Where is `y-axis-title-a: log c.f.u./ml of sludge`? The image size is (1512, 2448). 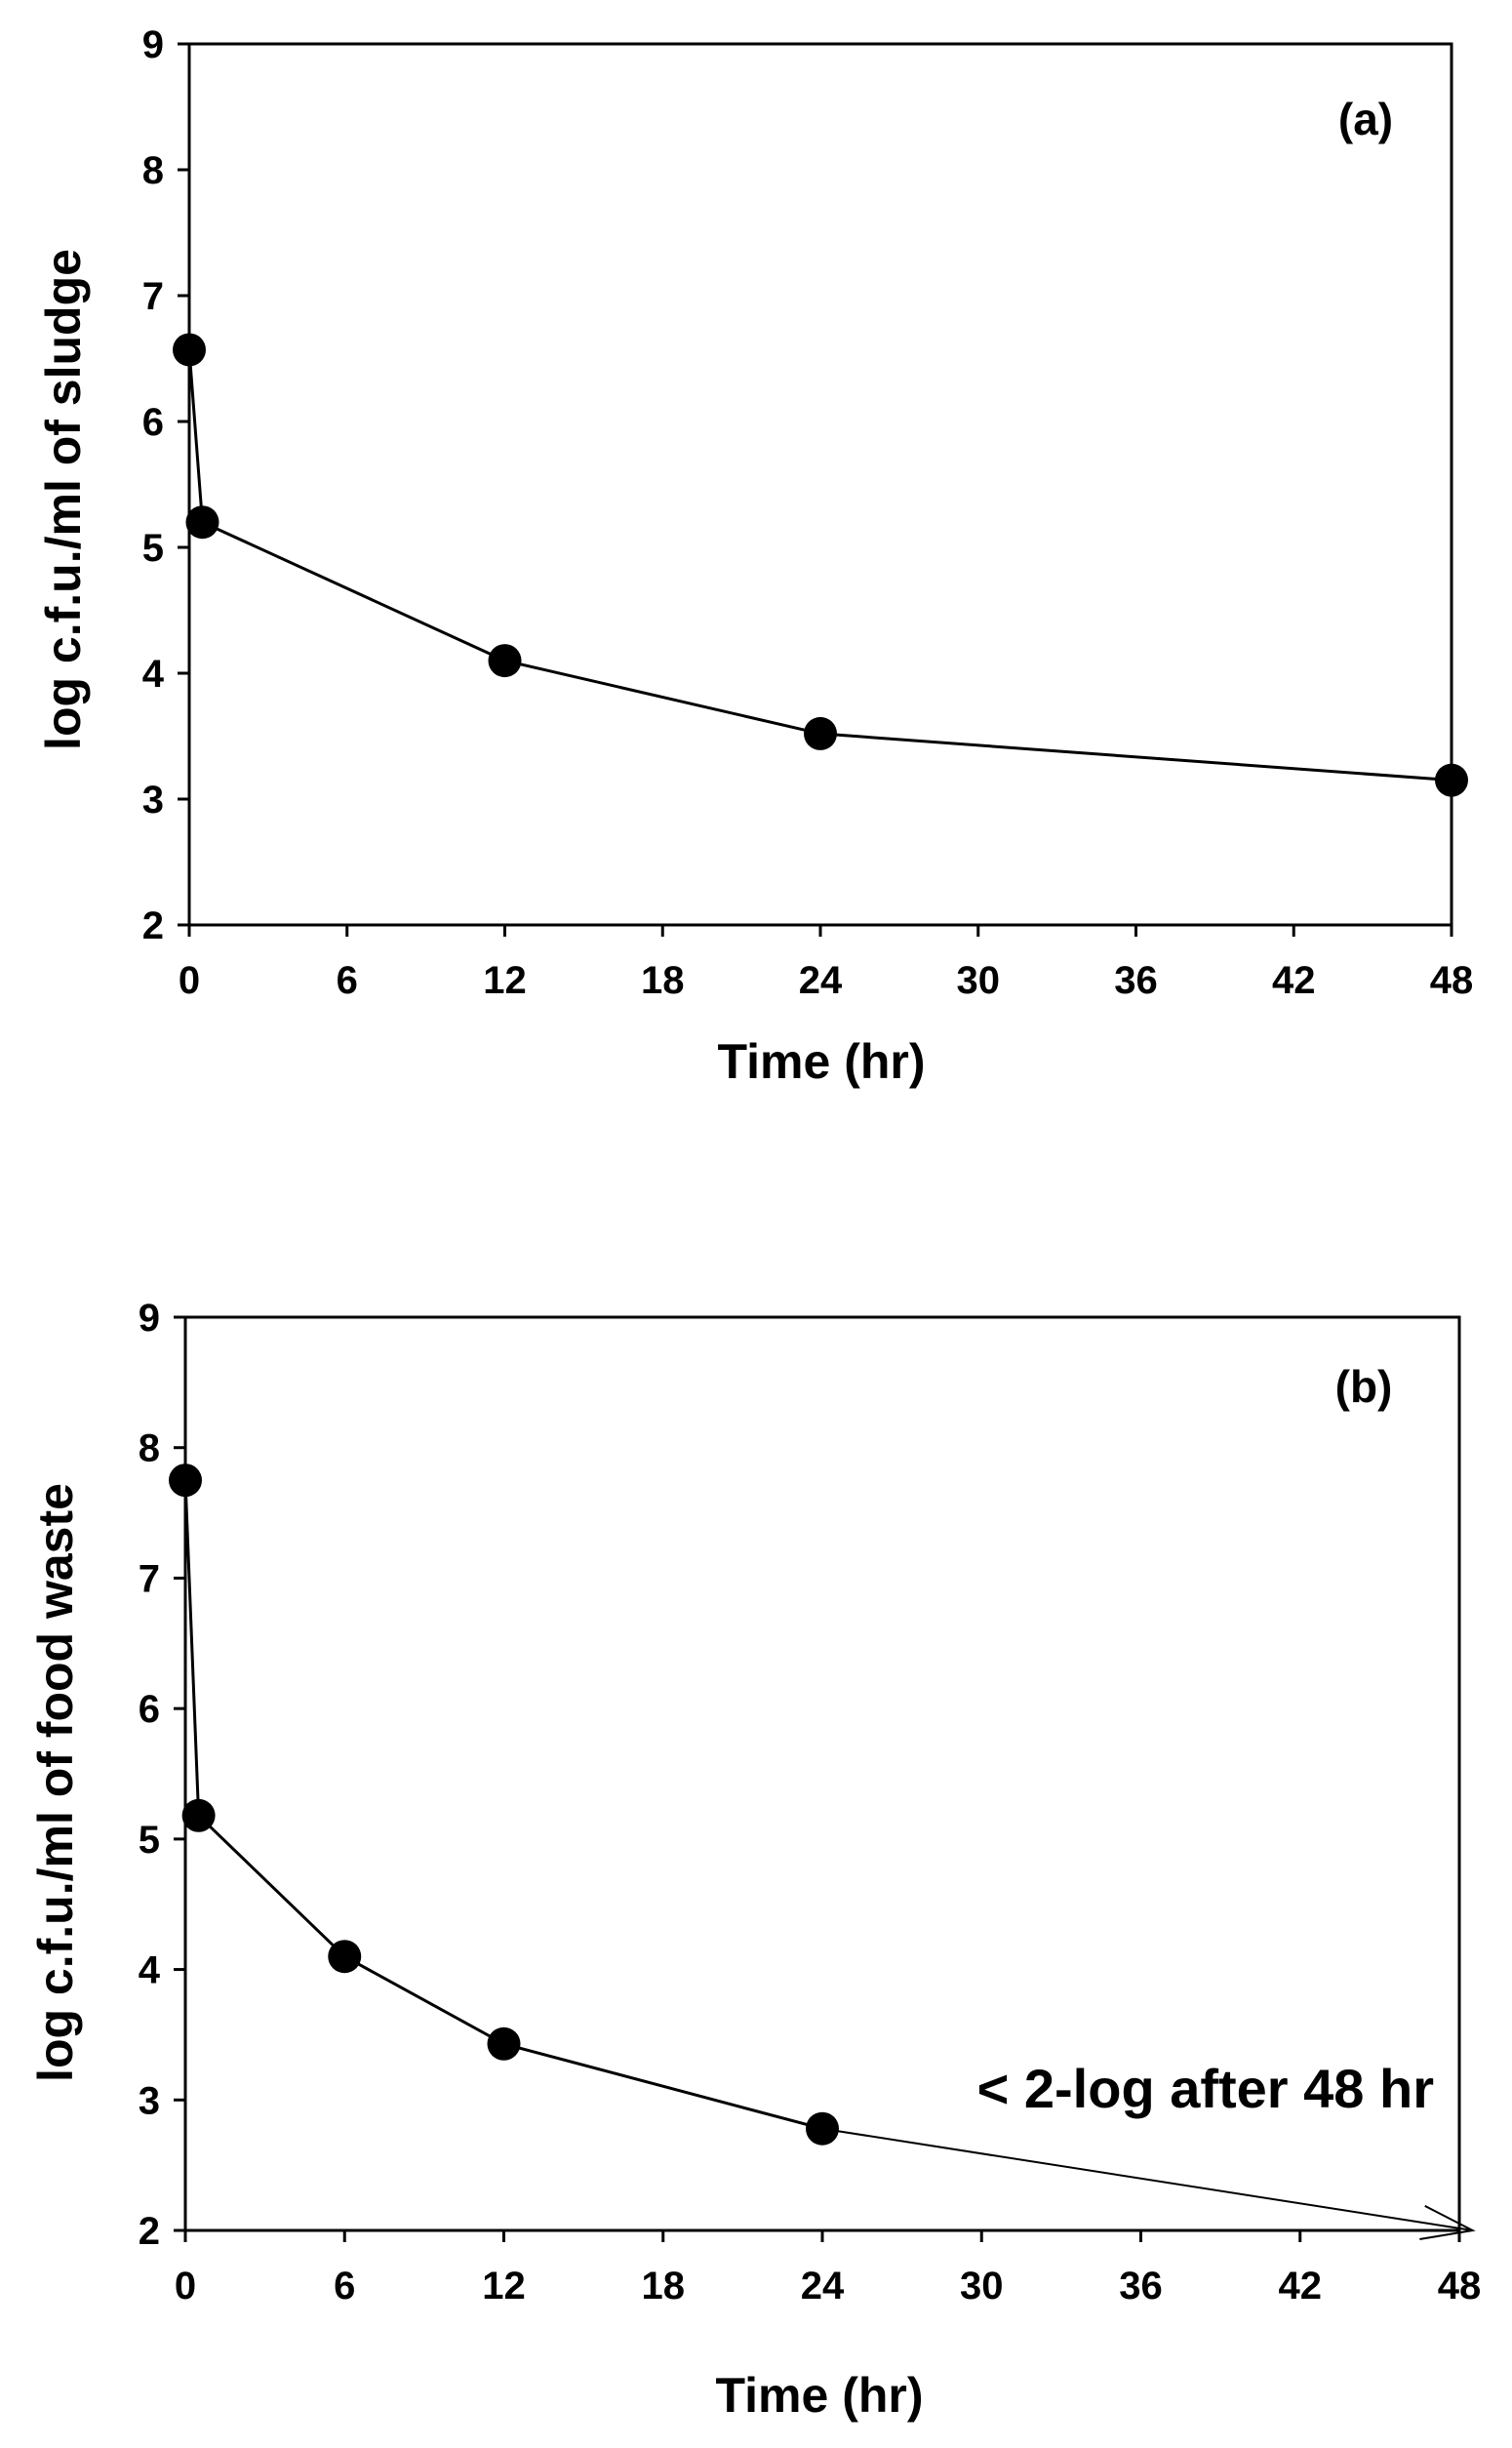 y-axis-title-a: log c.f.u./ml of sludge is located at coordinates (63, 499).